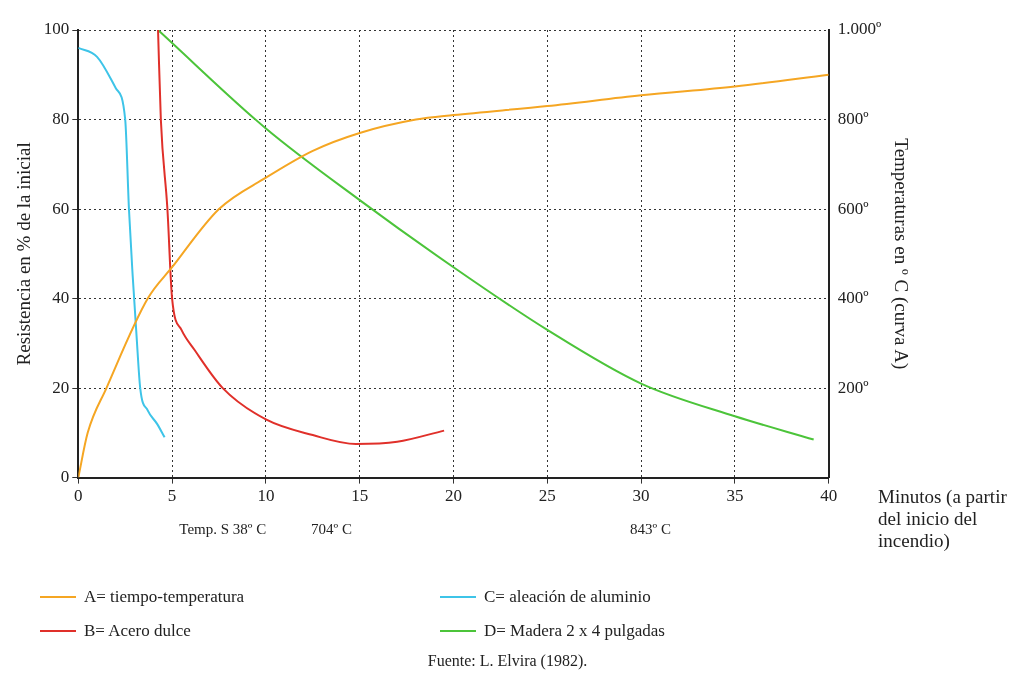  I want to click on x-tick-label: 5, so click(172, 496).